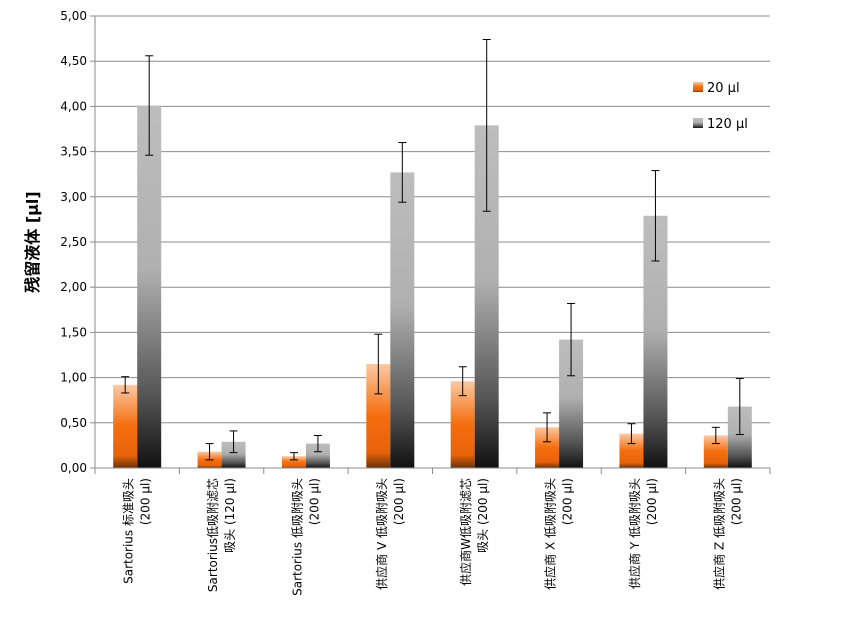 The height and width of the screenshot is (642, 865). I want to click on x-category-label: Sartorius 标准吸头 (200 µl), so click(137, 531).